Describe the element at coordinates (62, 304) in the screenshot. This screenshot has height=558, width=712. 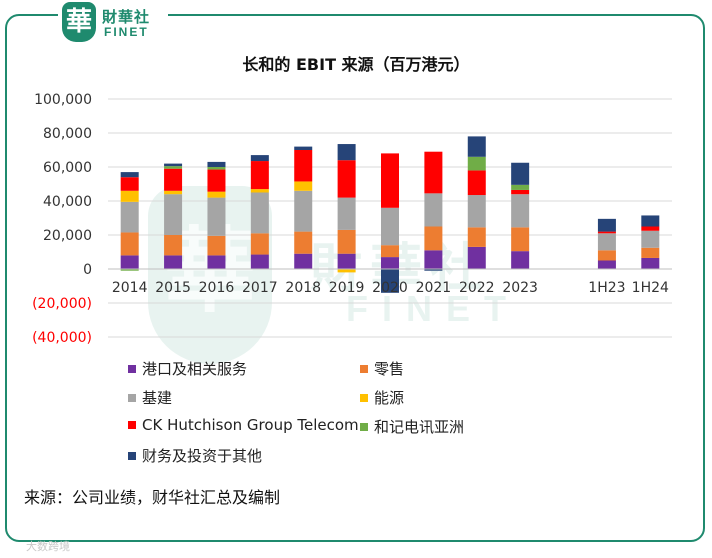
I see `y-tick-label: (20,000)` at that location.